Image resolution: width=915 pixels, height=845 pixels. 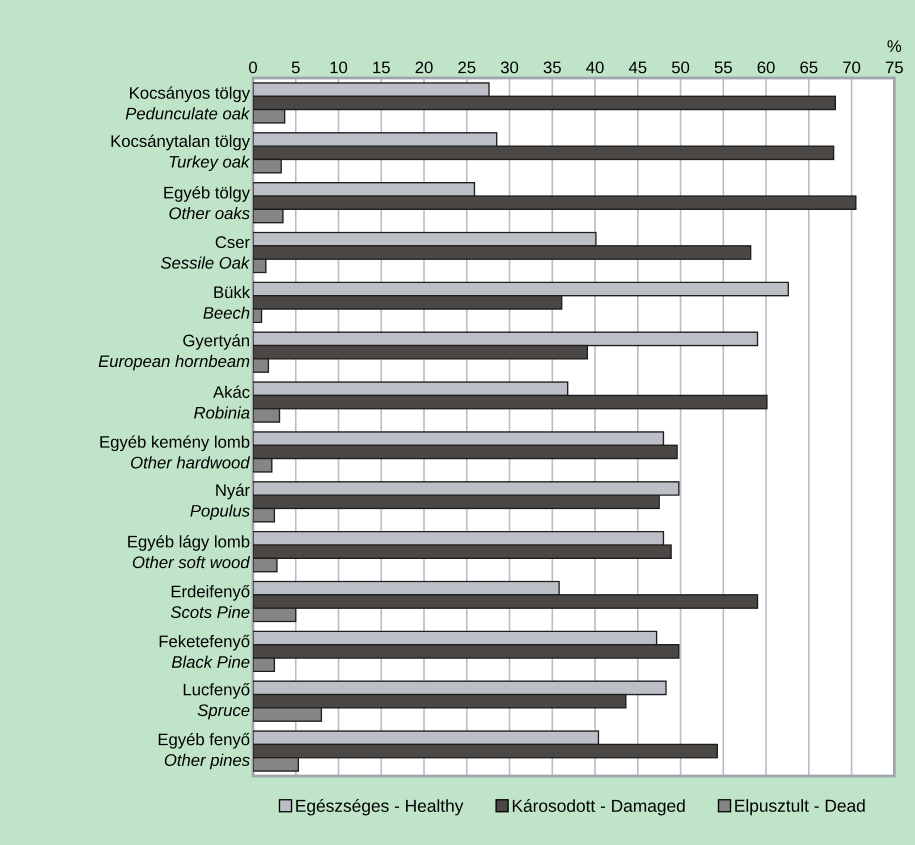 What do you see at coordinates (181, 152) in the screenshot?
I see `y-tick-label: Kocsánytalan tölgy Turkey oak` at bounding box center [181, 152].